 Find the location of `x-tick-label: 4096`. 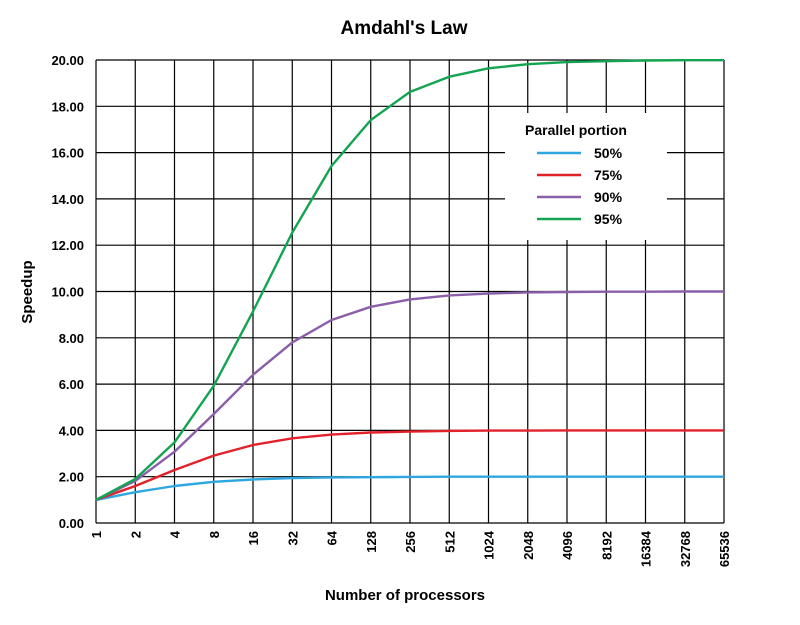

x-tick-label: 4096 is located at coordinates (567, 545).